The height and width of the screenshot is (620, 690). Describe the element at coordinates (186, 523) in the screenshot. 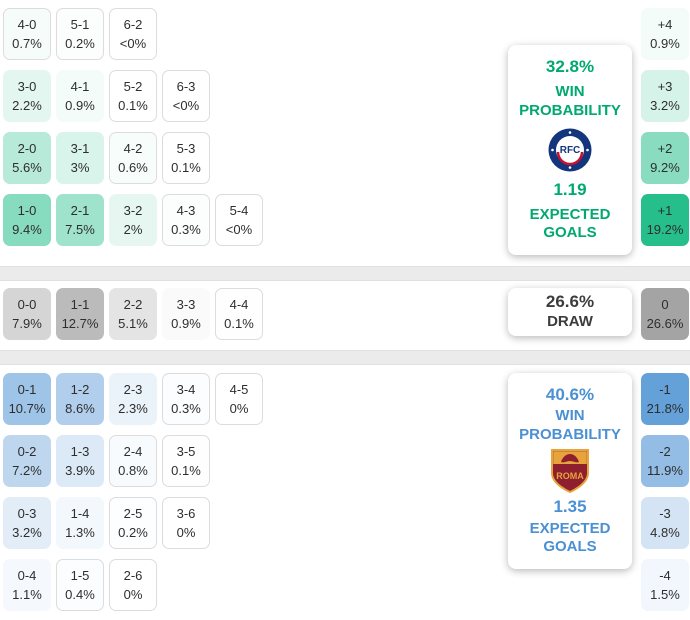

I see `score-cell: 3-6 0%` at that location.